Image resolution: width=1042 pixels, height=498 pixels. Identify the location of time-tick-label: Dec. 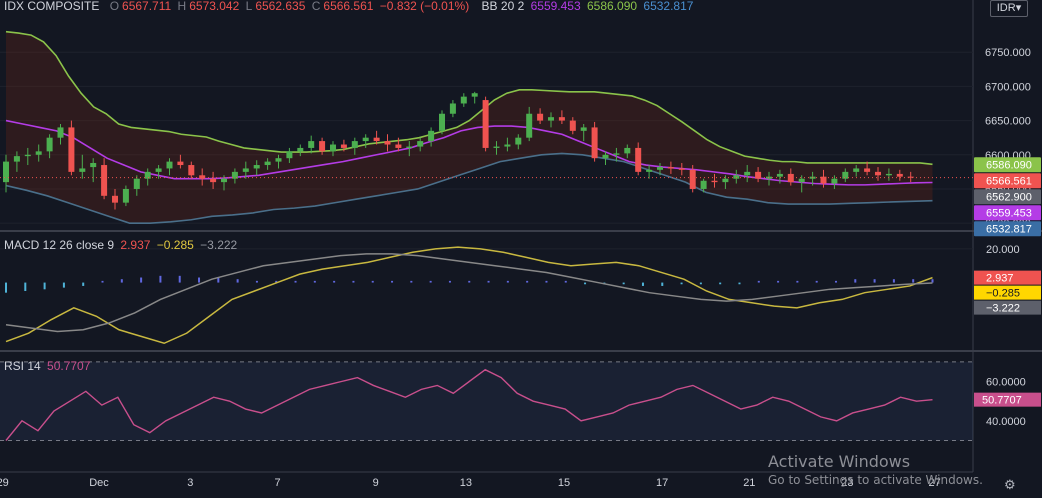
(99, 483).